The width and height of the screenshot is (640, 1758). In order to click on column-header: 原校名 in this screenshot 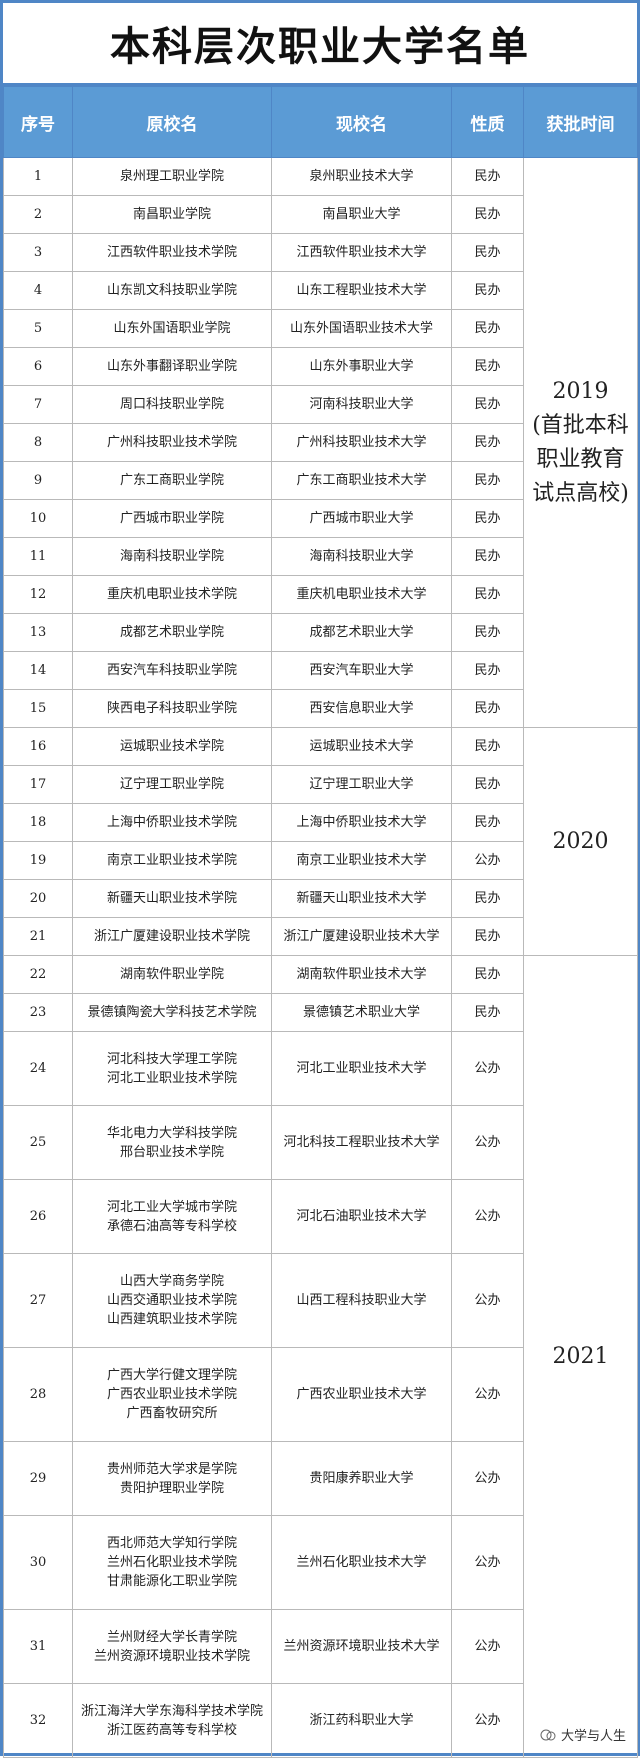, I will do `click(172, 122)`.